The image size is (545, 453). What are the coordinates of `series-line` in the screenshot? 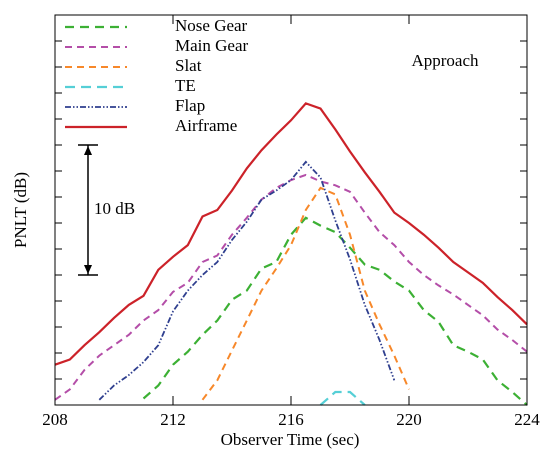 It's located at (342, 398).